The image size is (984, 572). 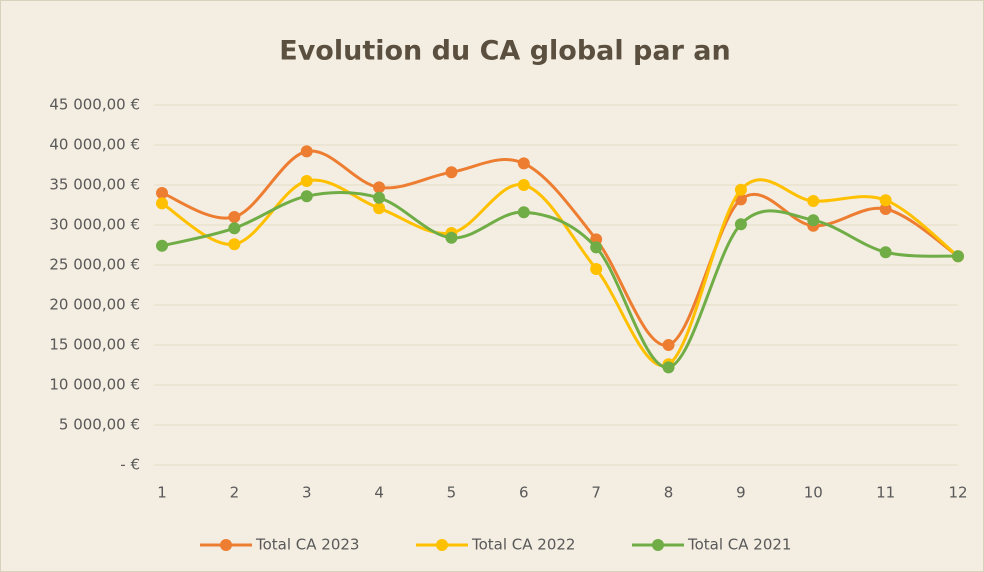 I want to click on x-tick-label: 1, so click(x=162, y=493).